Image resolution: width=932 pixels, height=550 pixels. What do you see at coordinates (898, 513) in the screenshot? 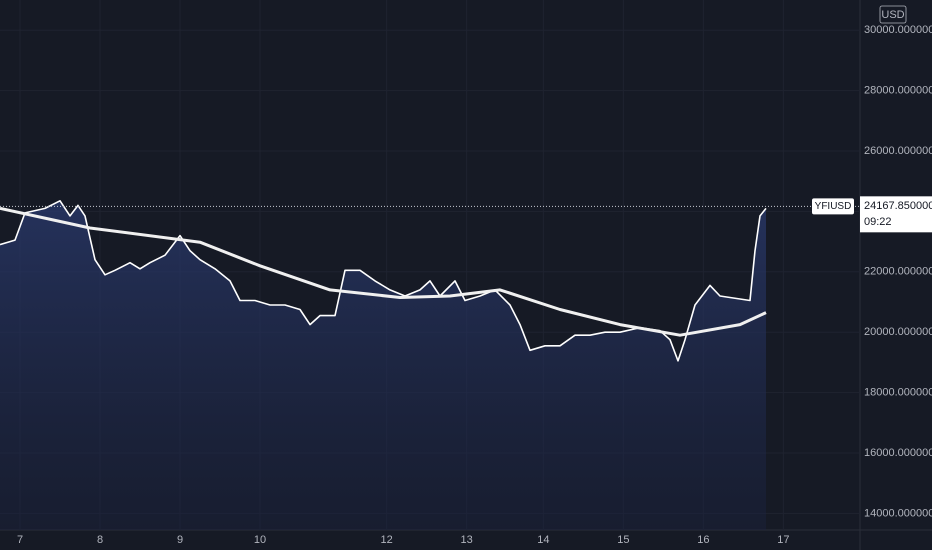
I see `y-tick-label: 14000.000000` at bounding box center [898, 513].